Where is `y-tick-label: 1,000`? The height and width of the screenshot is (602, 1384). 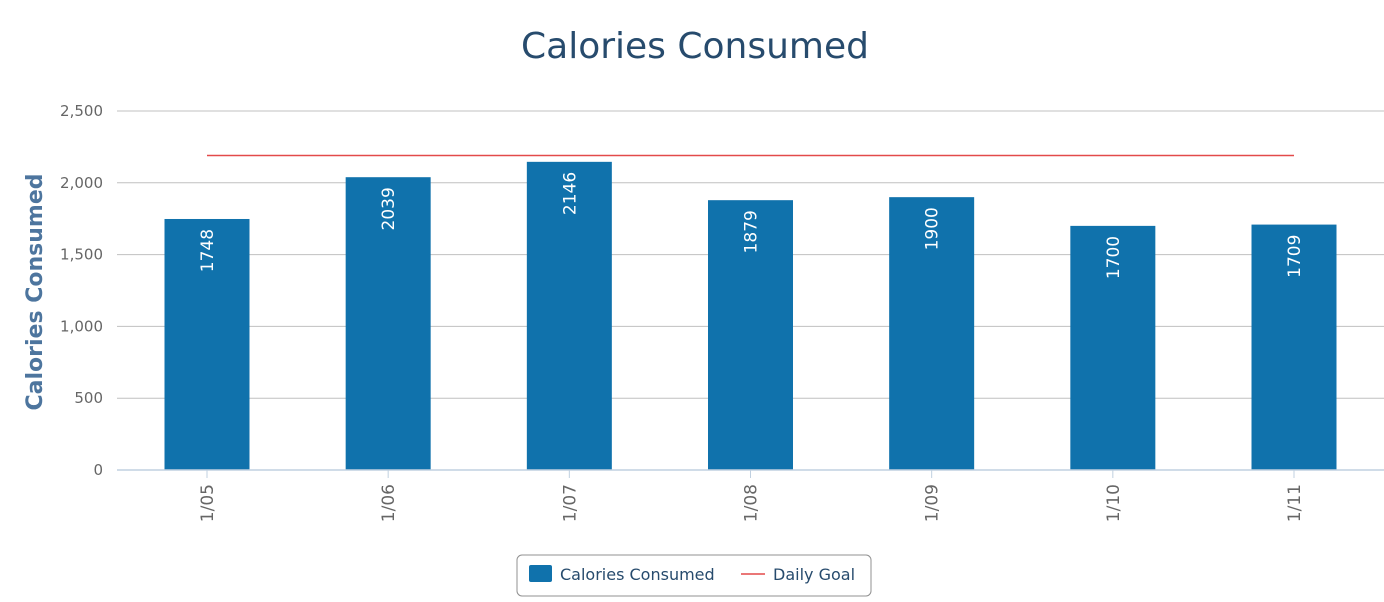
y-tick-label: 1,000 is located at coordinates (81, 326).